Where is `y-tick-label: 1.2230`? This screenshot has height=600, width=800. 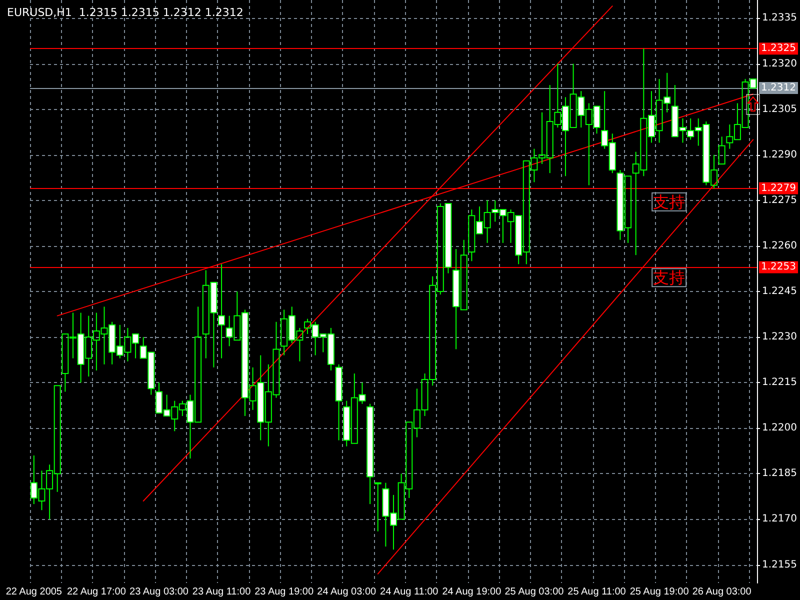
y-tick-label: 1.2230 is located at coordinates (780, 337).